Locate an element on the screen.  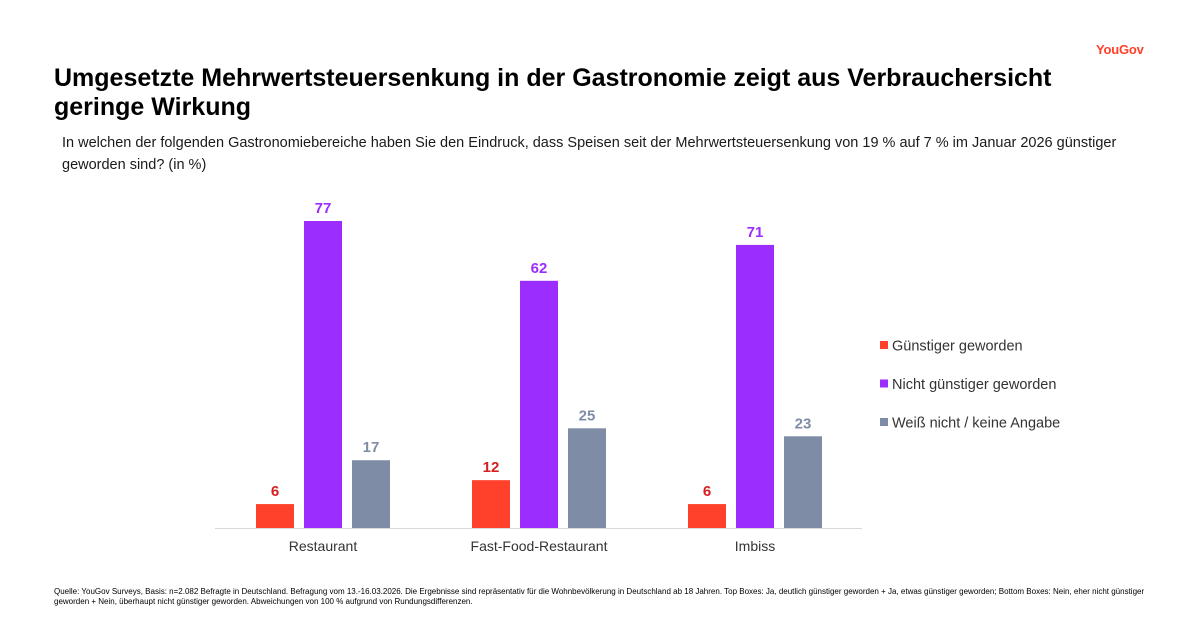
data-label-restaurant-series-2: 77 is located at coordinates (323, 208).